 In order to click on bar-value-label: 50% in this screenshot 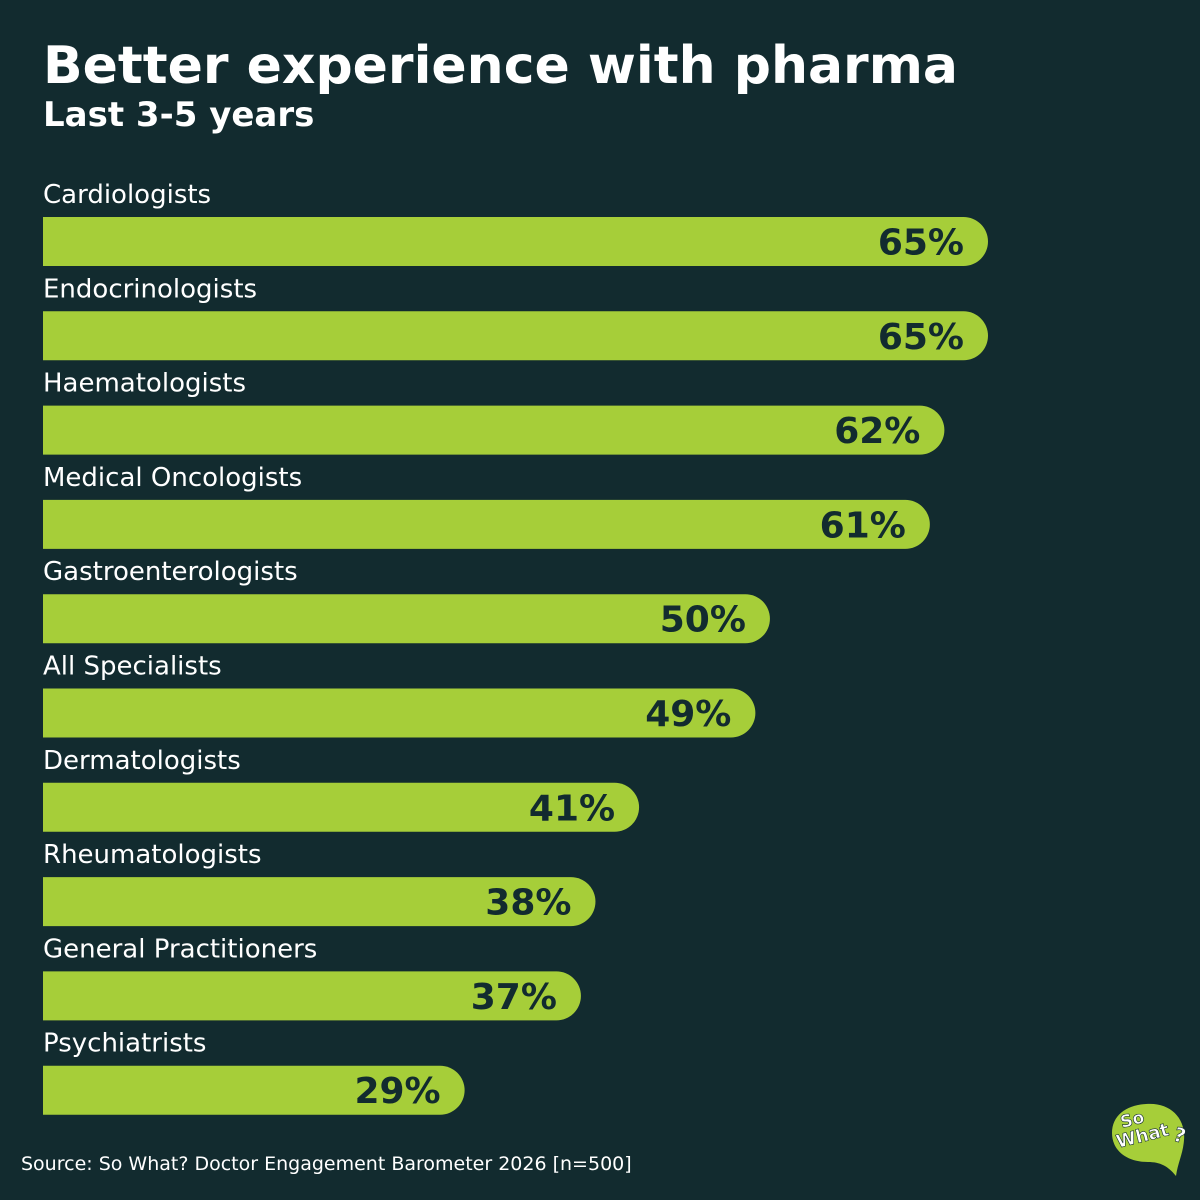, I will do `click(703, 620)`.